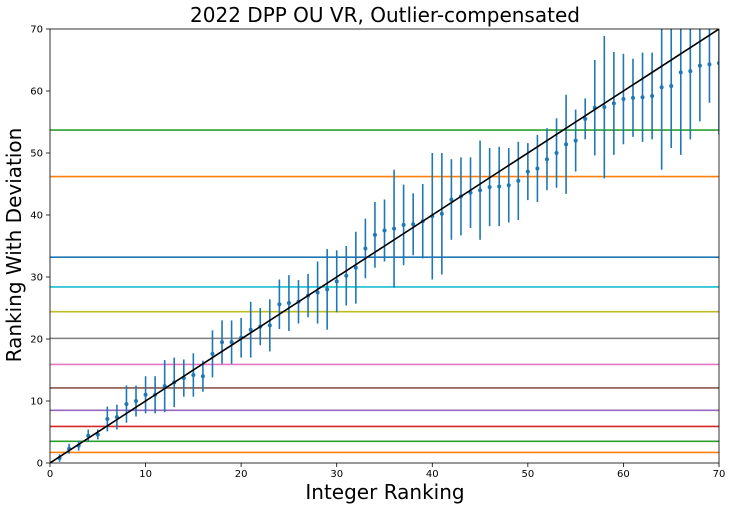 Image resolution: width=732 pixels, height=510 pixels. What do you see at coordinates (36, 340) in the screenshot?
I see `y-tick-label: 20` at bounding box center [36, 340].